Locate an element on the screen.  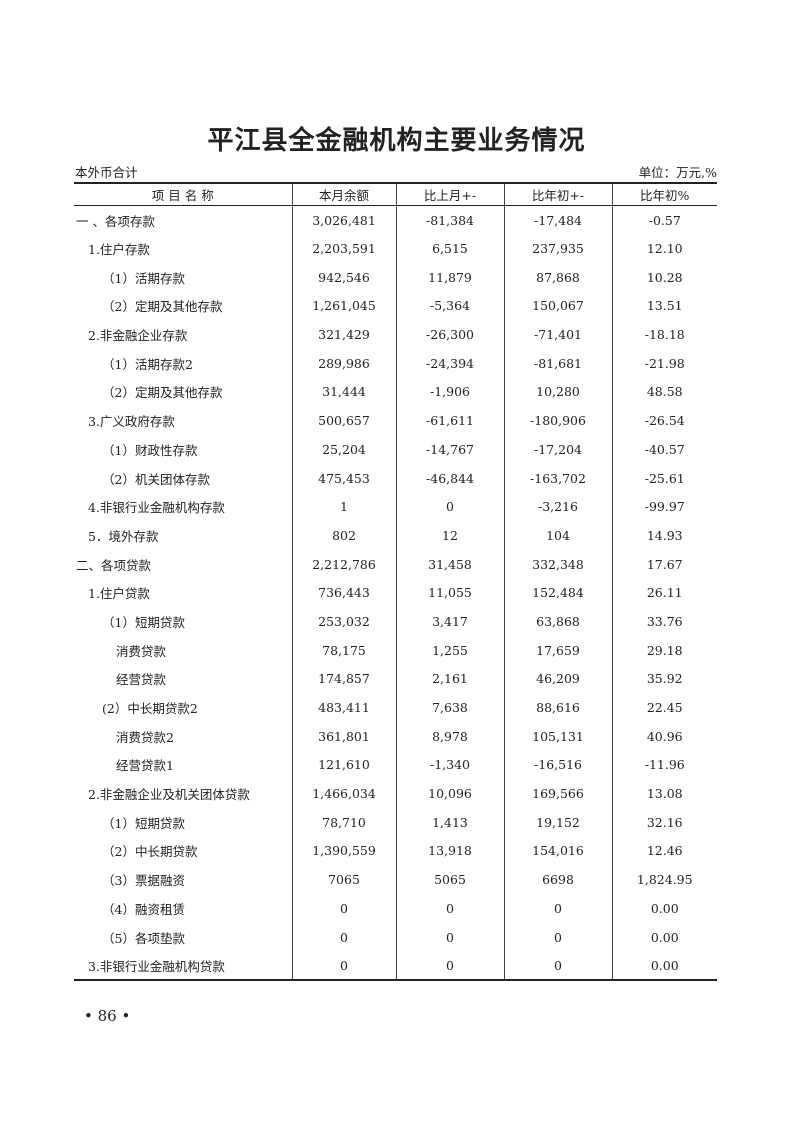
cell-vs-year-start-pct: -0.57 is located at coordinates (664, 220).